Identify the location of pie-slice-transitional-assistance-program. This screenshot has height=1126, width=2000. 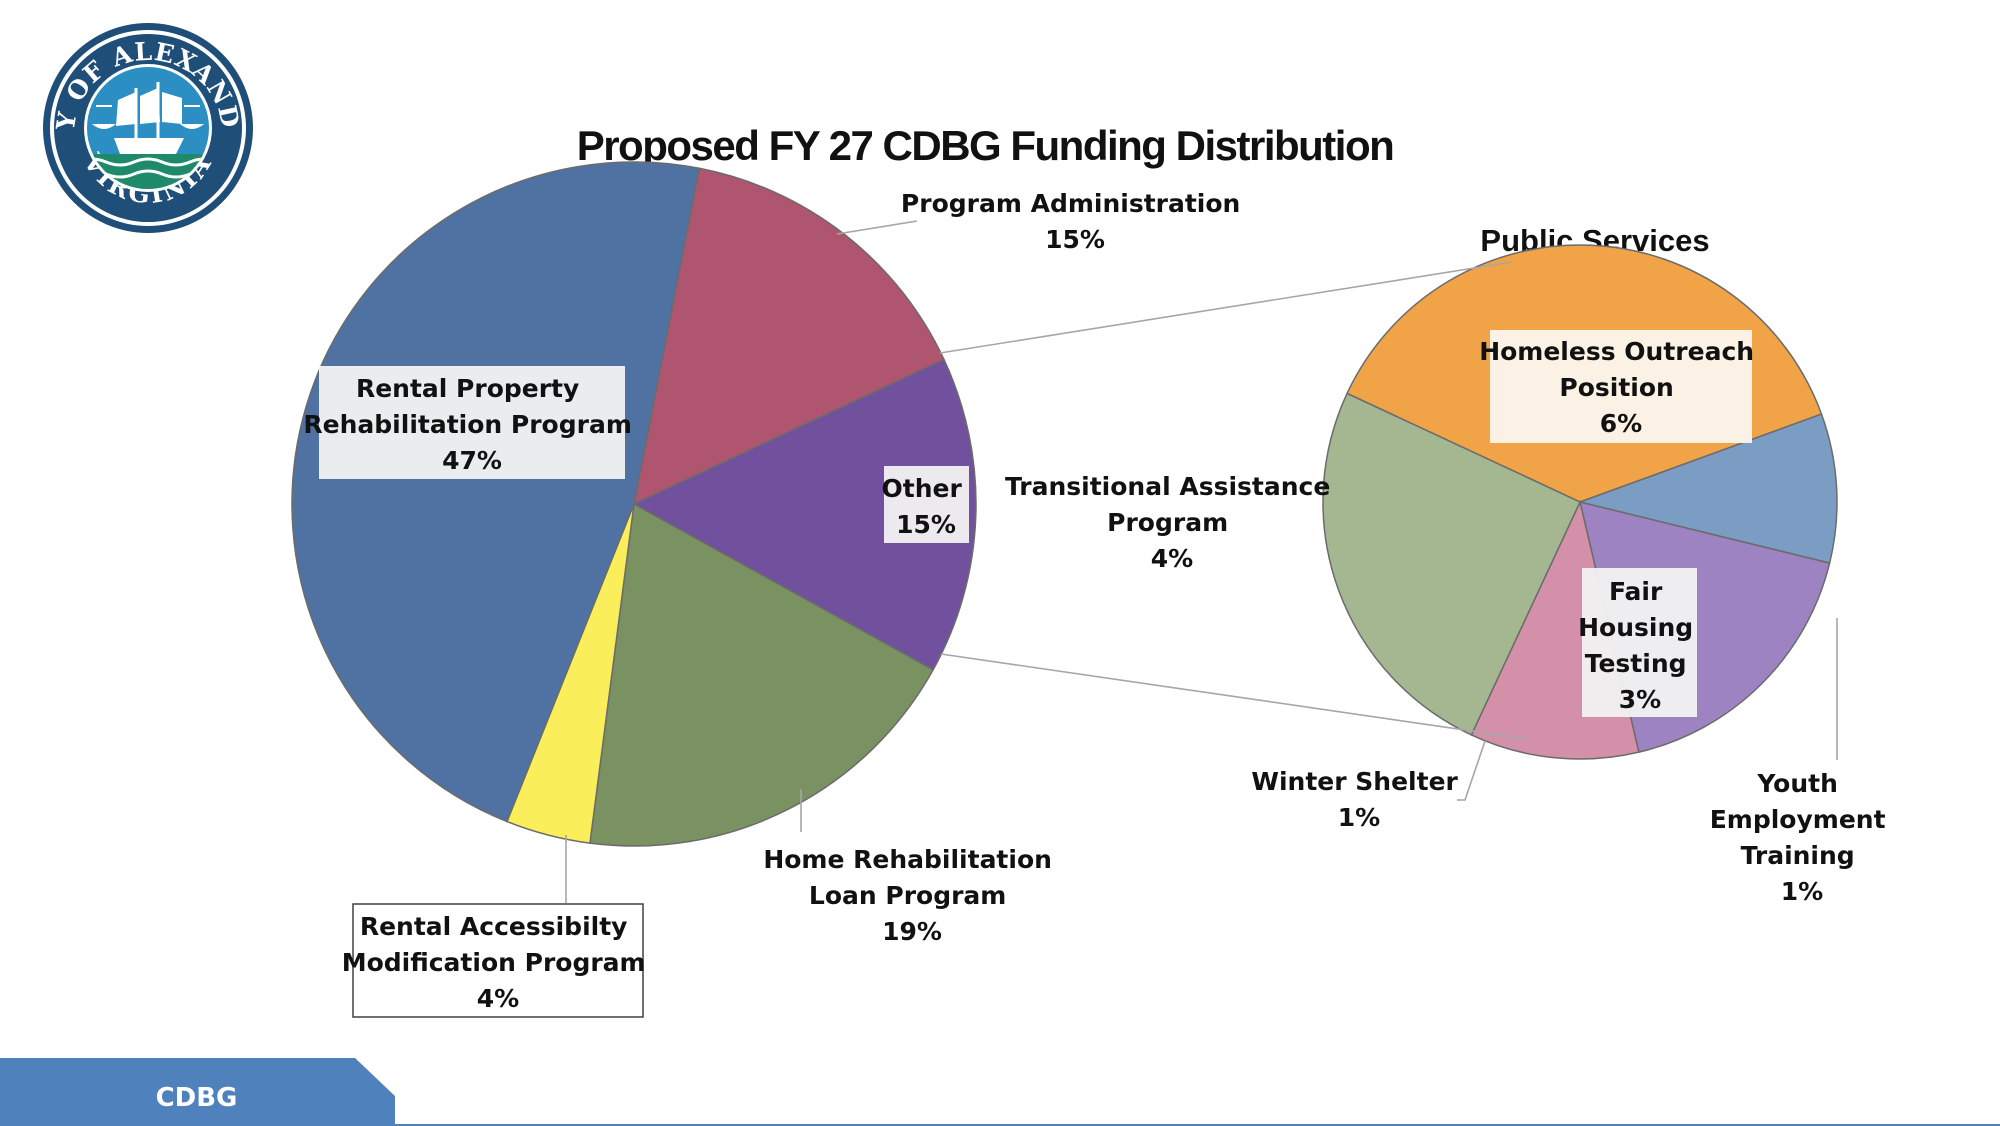
(1451, 564).